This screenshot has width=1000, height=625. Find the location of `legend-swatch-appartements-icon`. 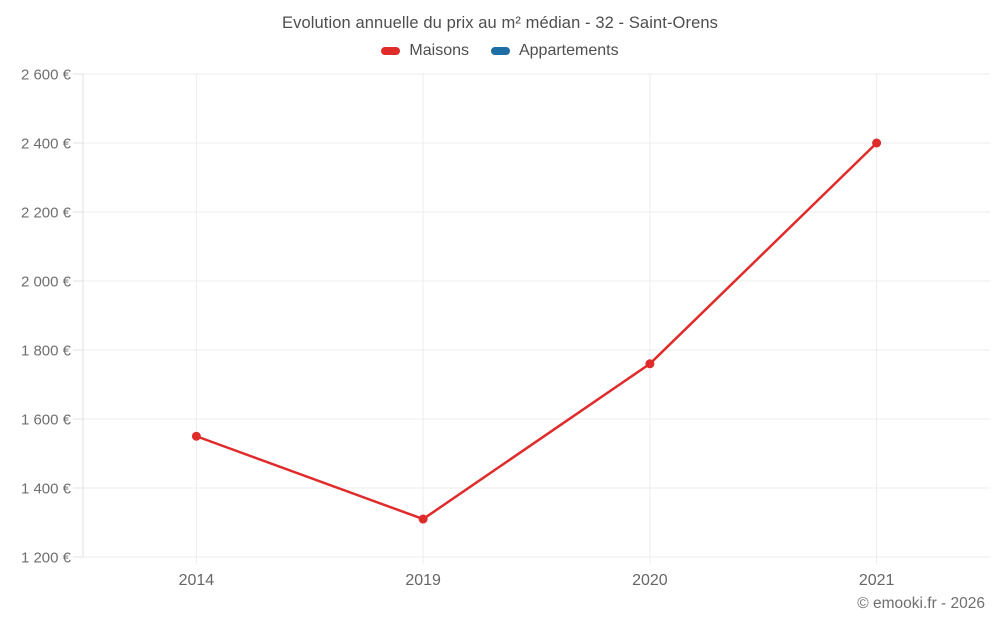

legend-swatch-appartements-icon is located at coordinates (500, 51).